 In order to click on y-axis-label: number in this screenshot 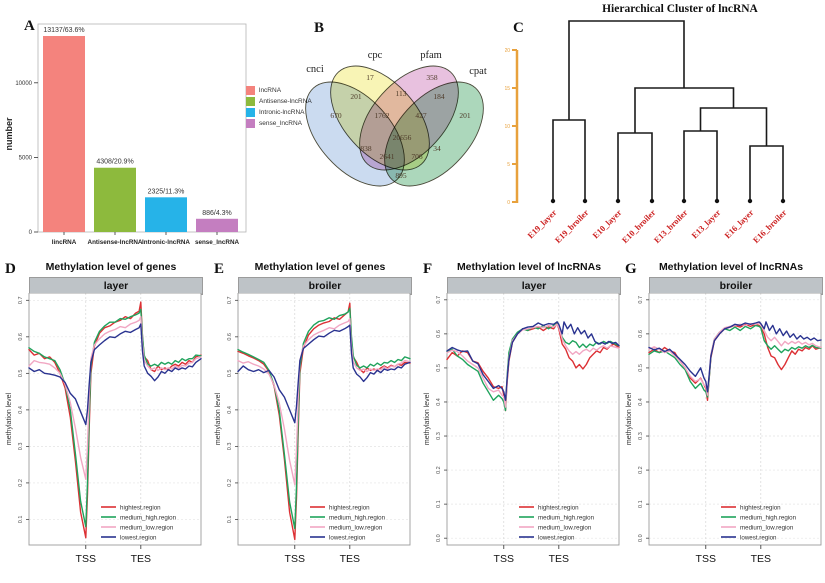, I will do `click(9, 134)`.